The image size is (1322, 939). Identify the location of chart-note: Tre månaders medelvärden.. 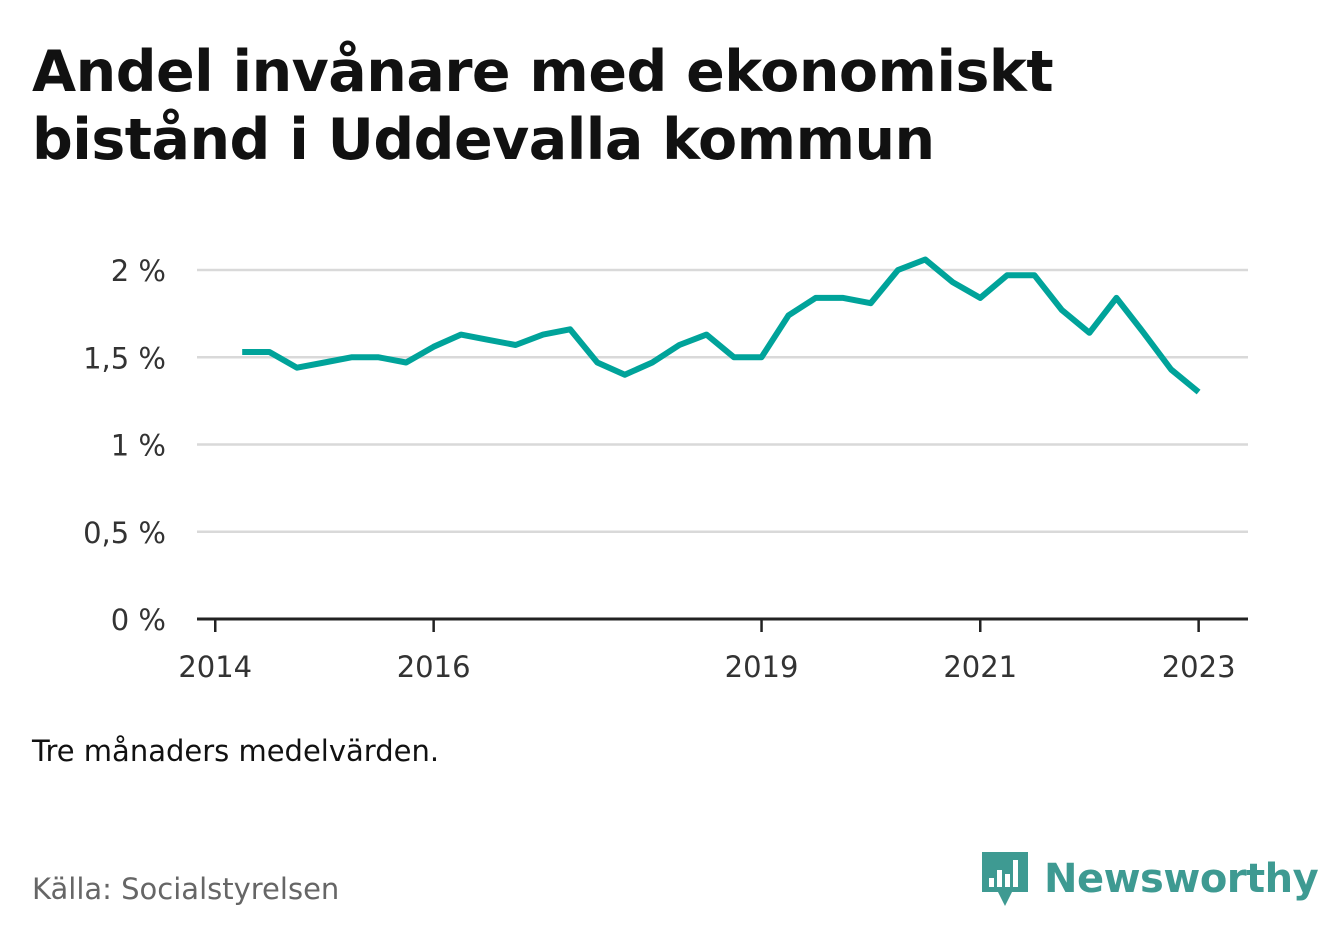
(236, 751).